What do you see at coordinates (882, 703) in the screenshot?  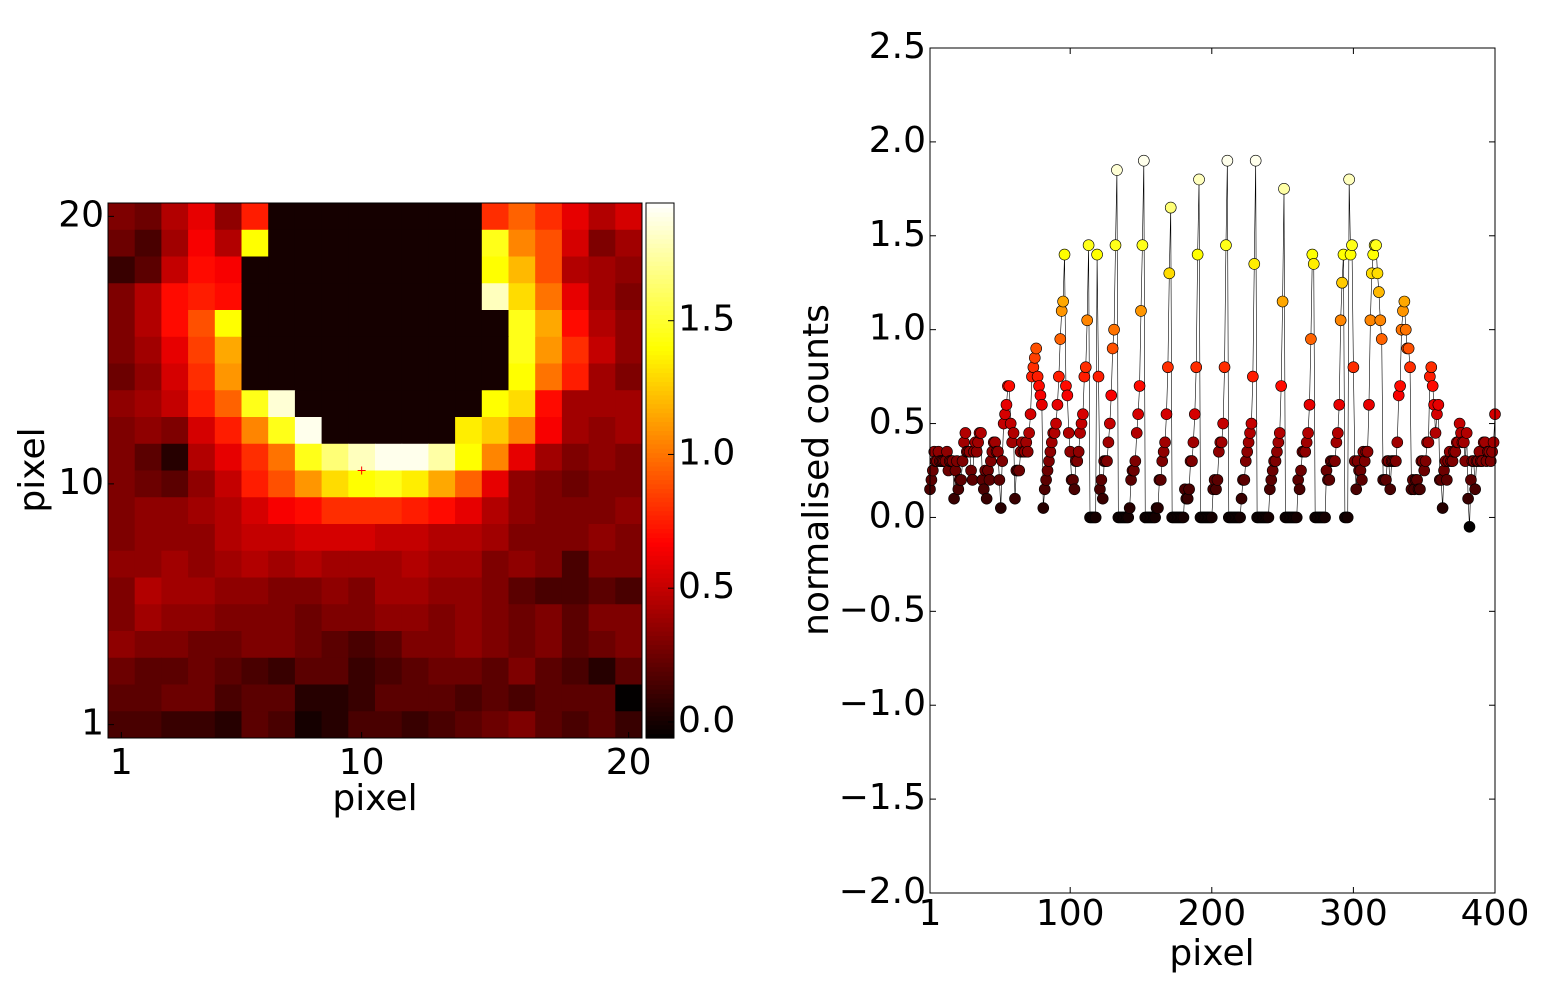 I see `y-tick-label: −1.0` at bounding box center [882, 703].